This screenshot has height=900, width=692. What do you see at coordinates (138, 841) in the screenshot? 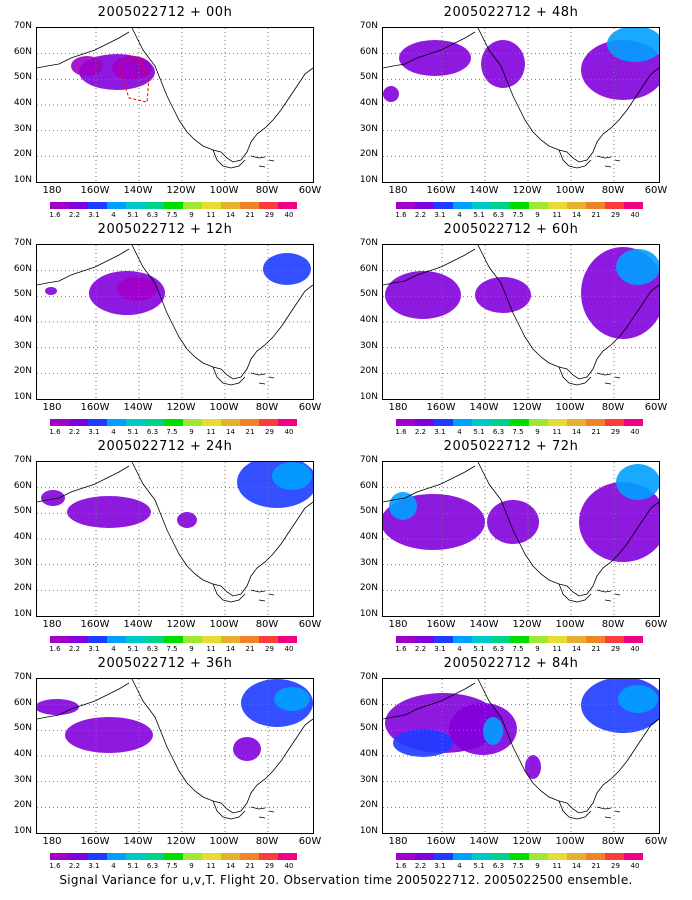
I see `lon-label: 140W` at bounding box center [138, 841].